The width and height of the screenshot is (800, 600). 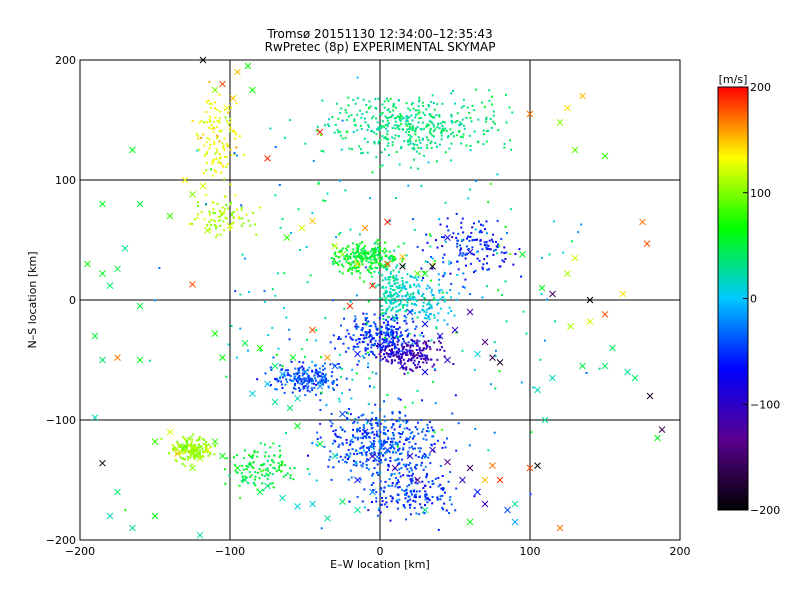 What do you see at coordinates (61, 540) in the screenshot?
I see `y-tick-label: −200` at bounding box center [61, 540].